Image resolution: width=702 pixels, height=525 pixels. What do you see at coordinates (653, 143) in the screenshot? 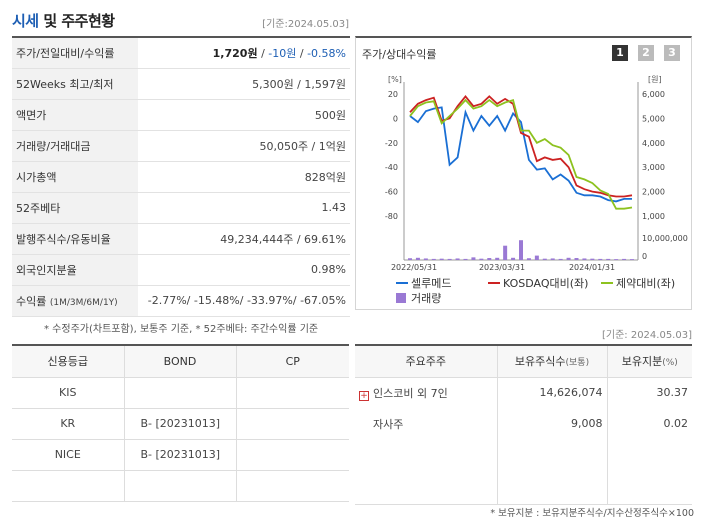
I see `right-tick-label: 4,000` at bounding box center [653, 143].